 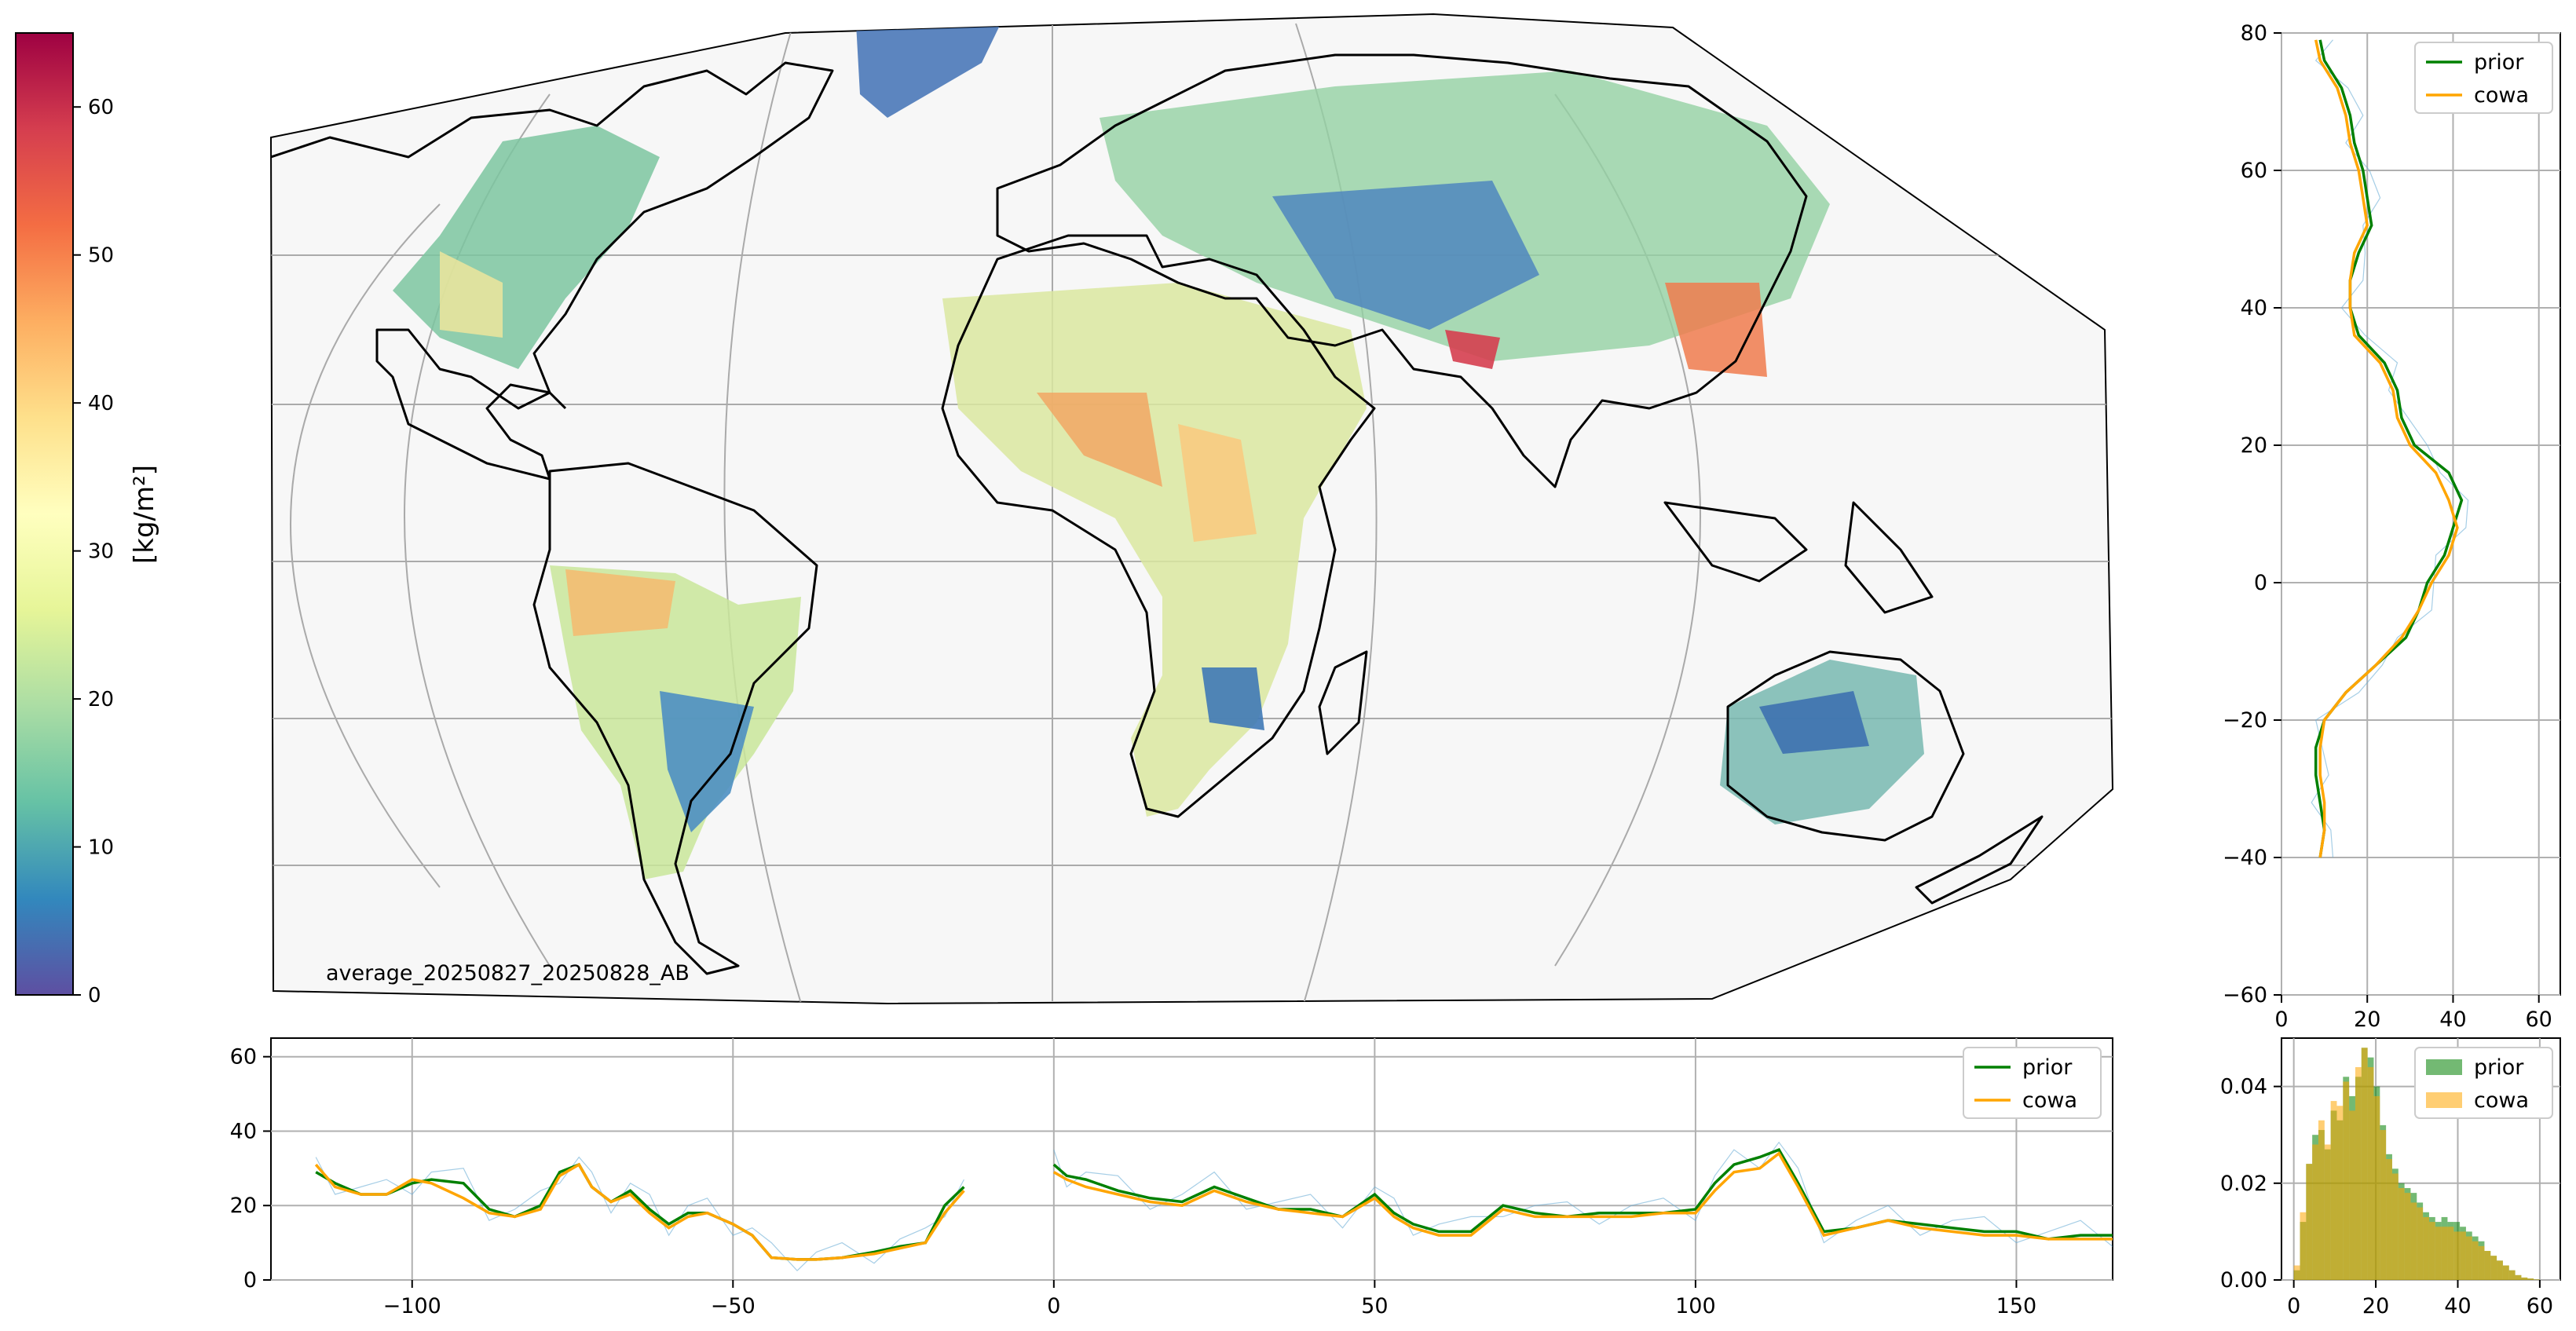 I want to click on x-tick-label: 50, so click(x=1375, y=1306).